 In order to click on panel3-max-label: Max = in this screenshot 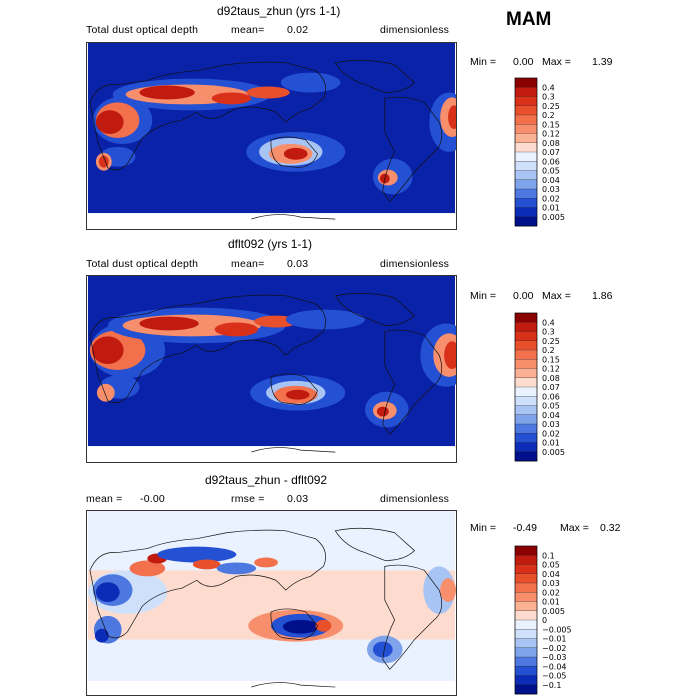, I will do `click(574, 528)`.